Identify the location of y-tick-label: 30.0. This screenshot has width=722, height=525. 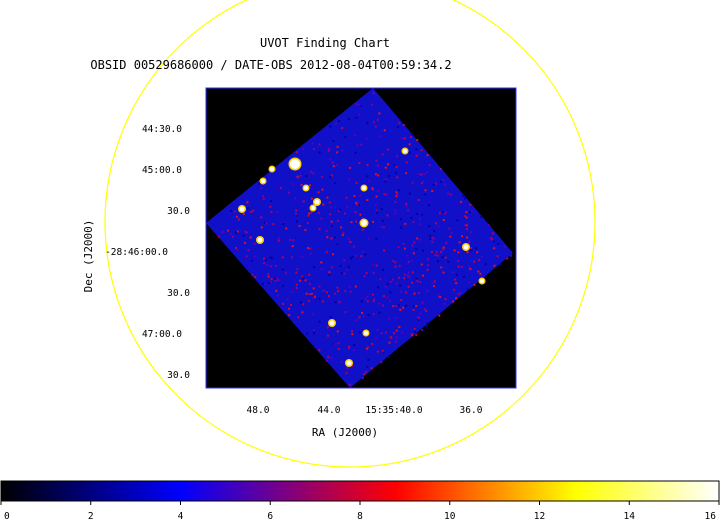
(178, 293).